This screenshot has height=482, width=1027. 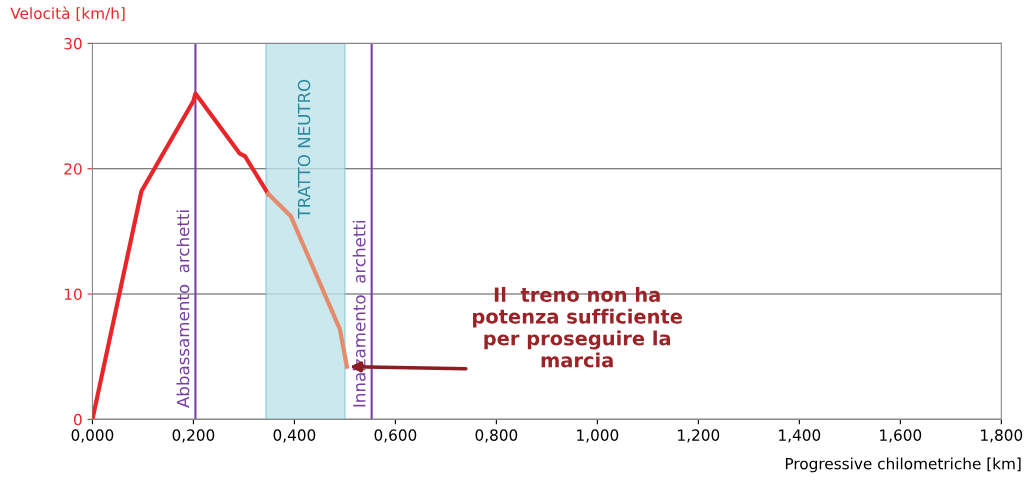 I want to click on x-tick-label: 1,600, so click(x=901, y=436).